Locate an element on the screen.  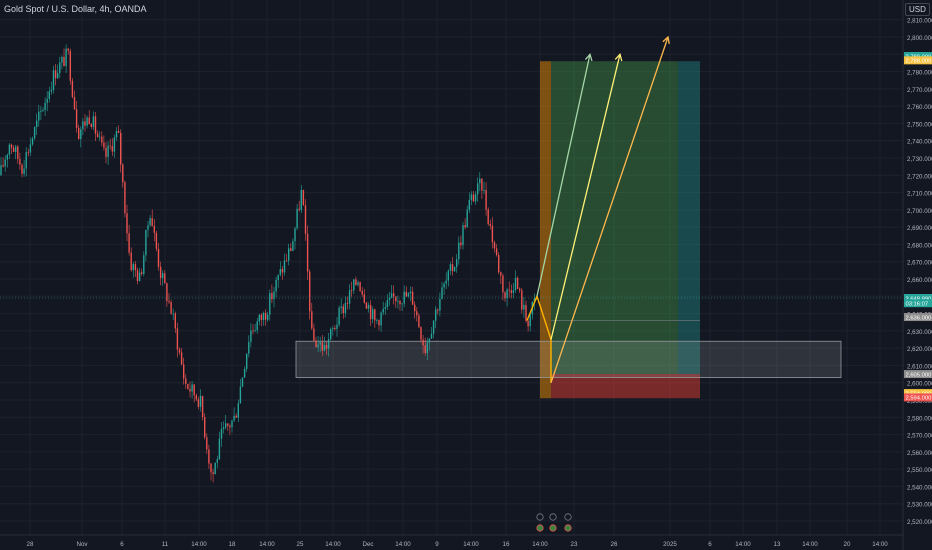
x-tick-label: 6 is located at coordinates (122, 544).